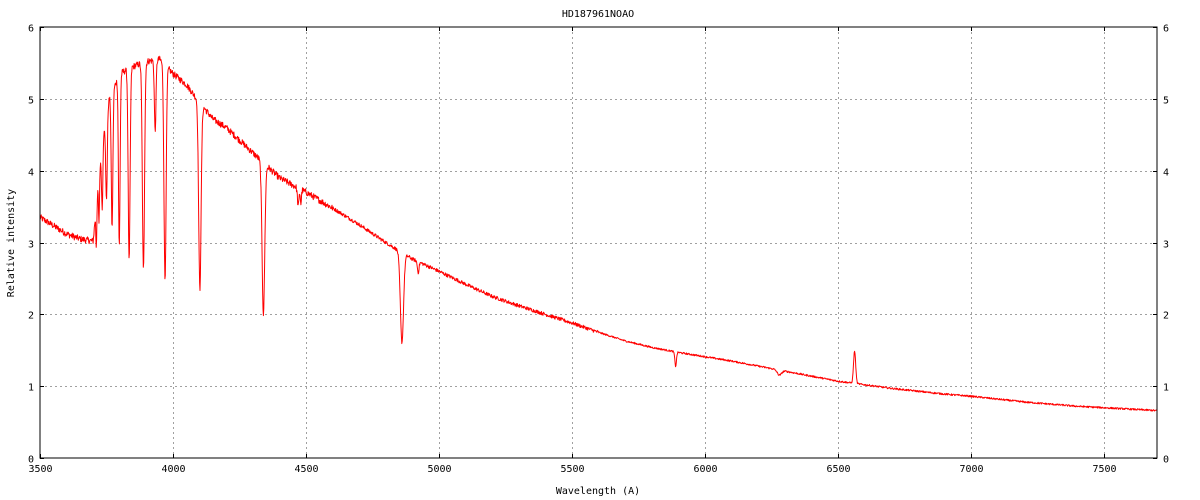 The width and height of the screenshot is (1200, 500). I want to click on y-tick-label-right: 6, so click(1166, 29).